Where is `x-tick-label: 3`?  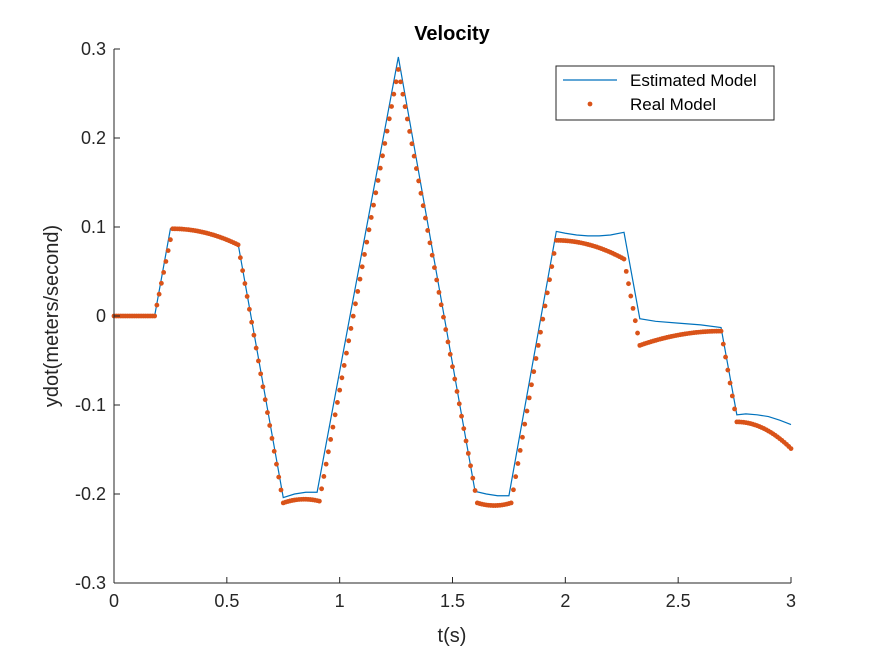 x-tick-label: 3 is located at coordinates (791, 601).